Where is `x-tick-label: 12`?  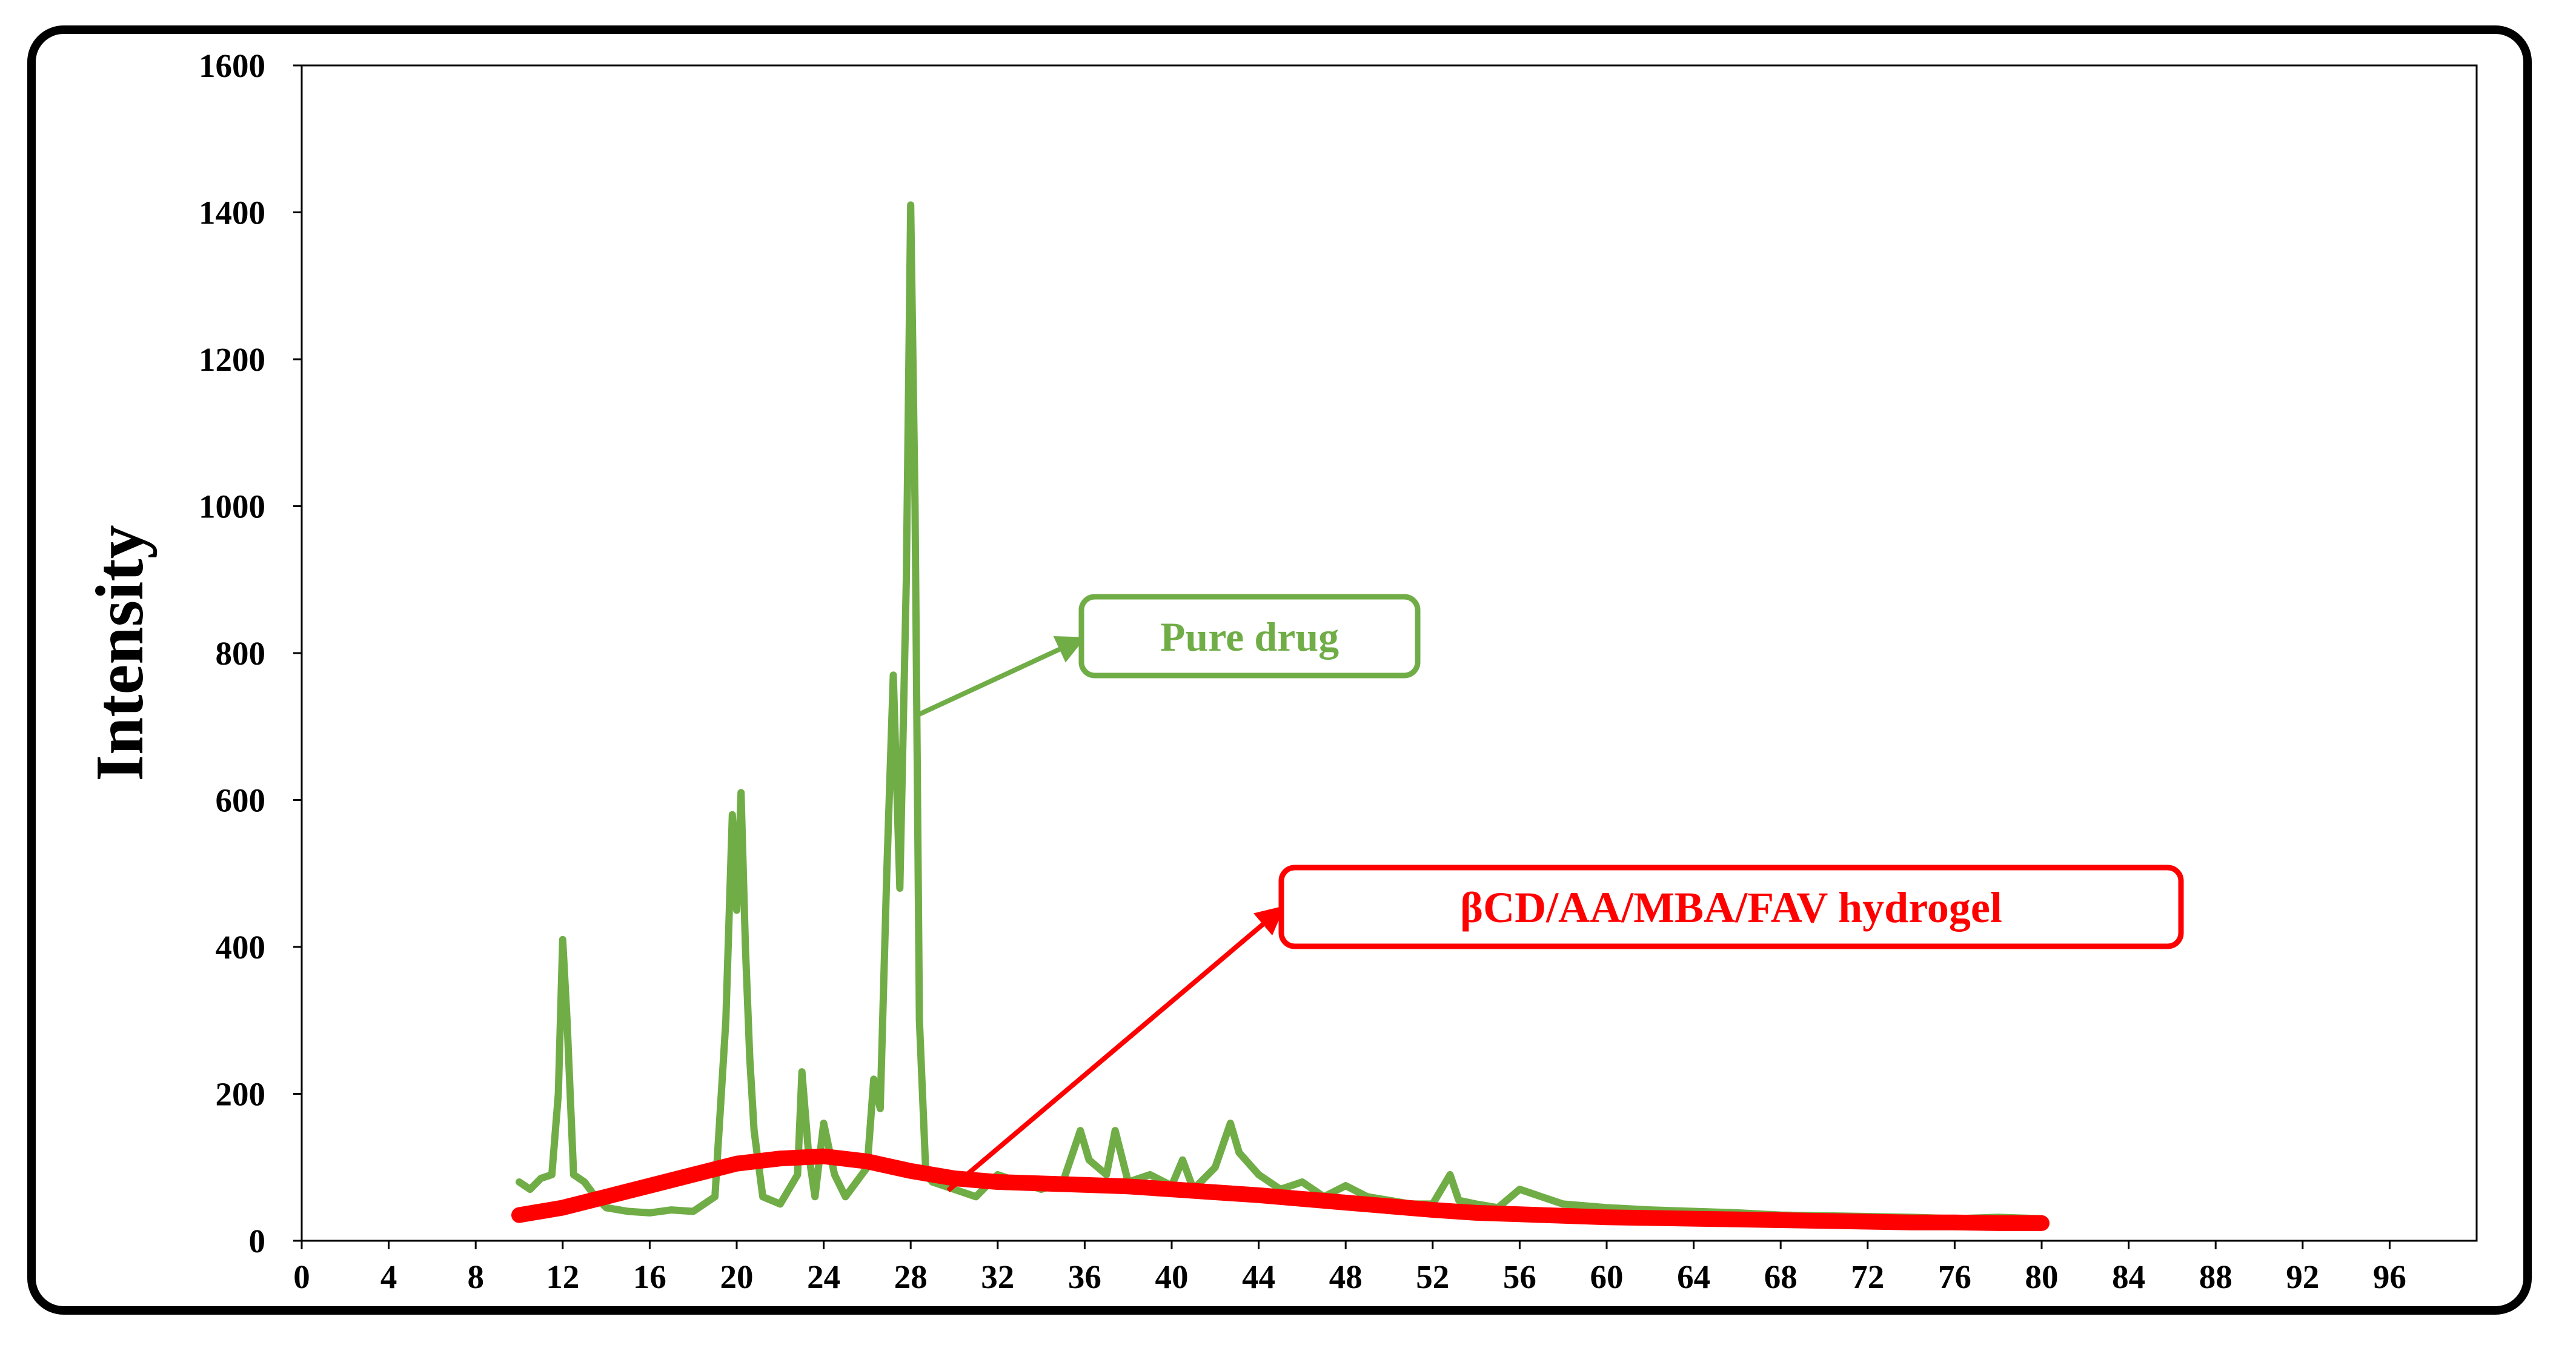
x-tick-label: 12 is located at coordinates (562, 1277).